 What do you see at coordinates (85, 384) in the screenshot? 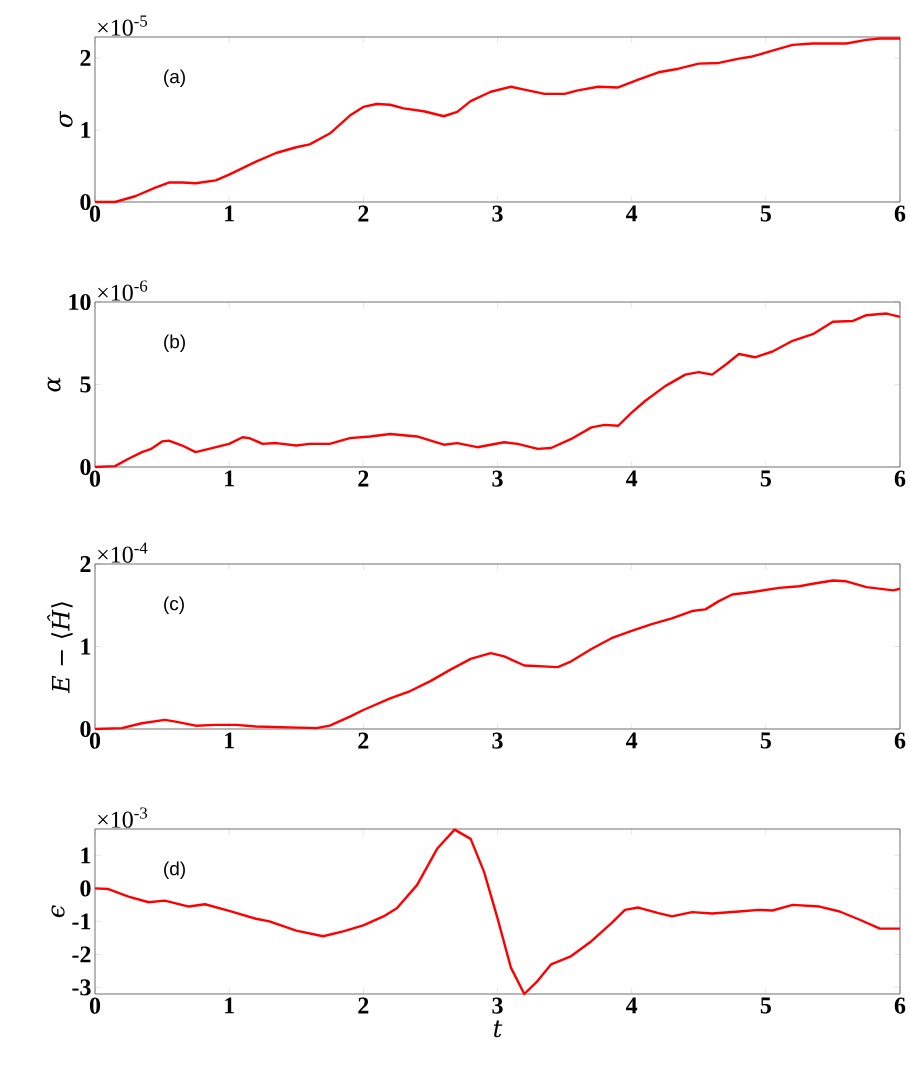
I see `y-tick-label: 5` at bounding box center [85, 384].